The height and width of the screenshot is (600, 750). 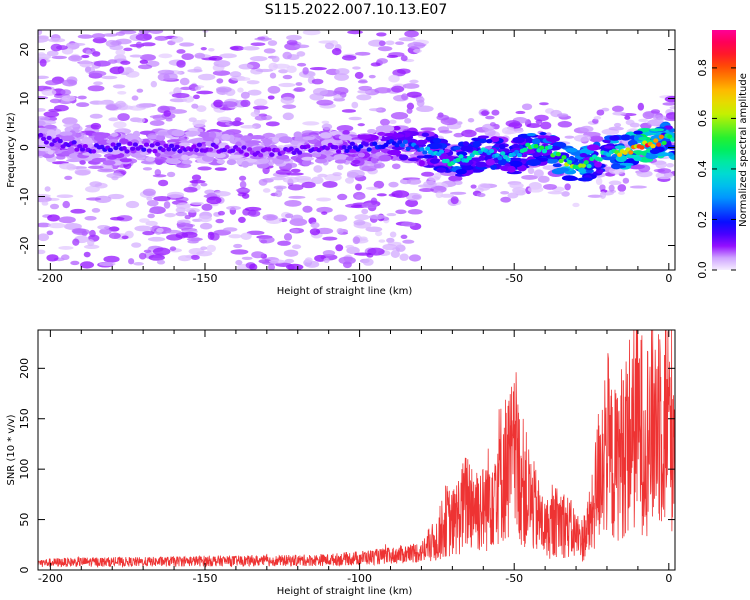 I want to click on colorbar-tick-label: 0.2, so click(x=702, y=220).